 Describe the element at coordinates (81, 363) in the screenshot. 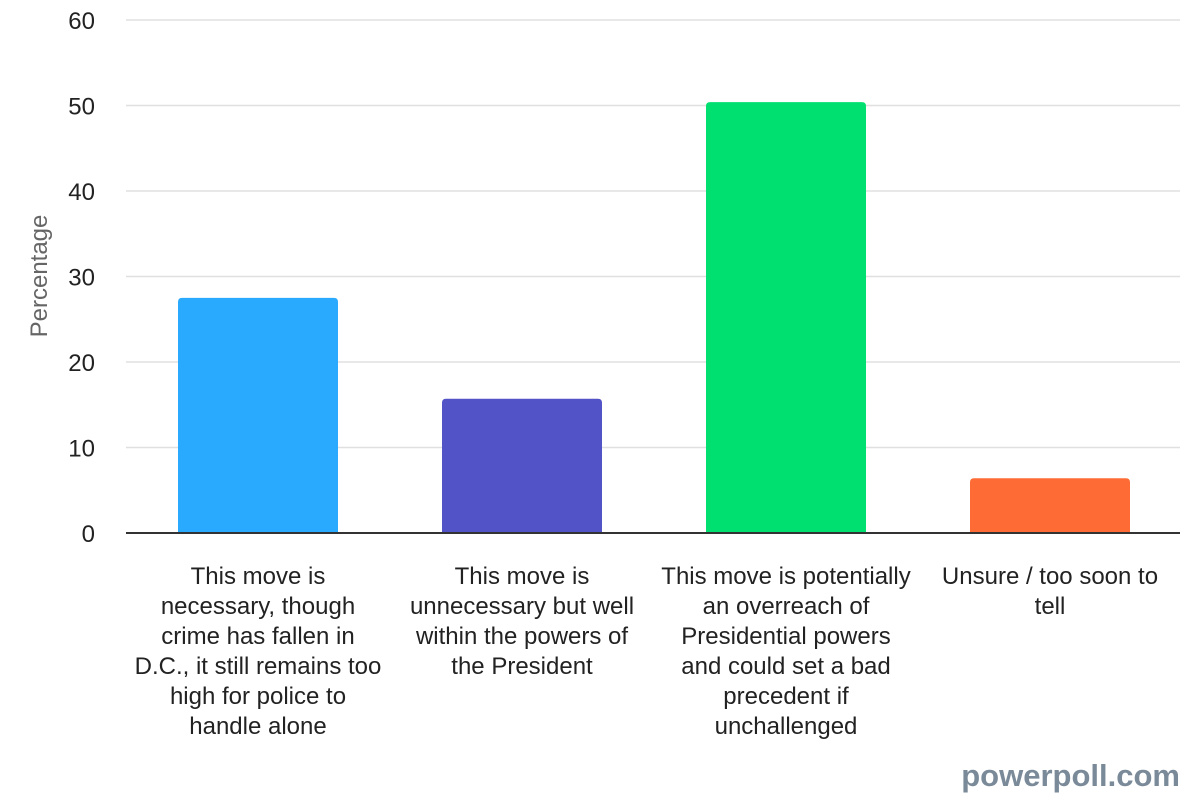

I see `y-tick-label: 20` at that location.